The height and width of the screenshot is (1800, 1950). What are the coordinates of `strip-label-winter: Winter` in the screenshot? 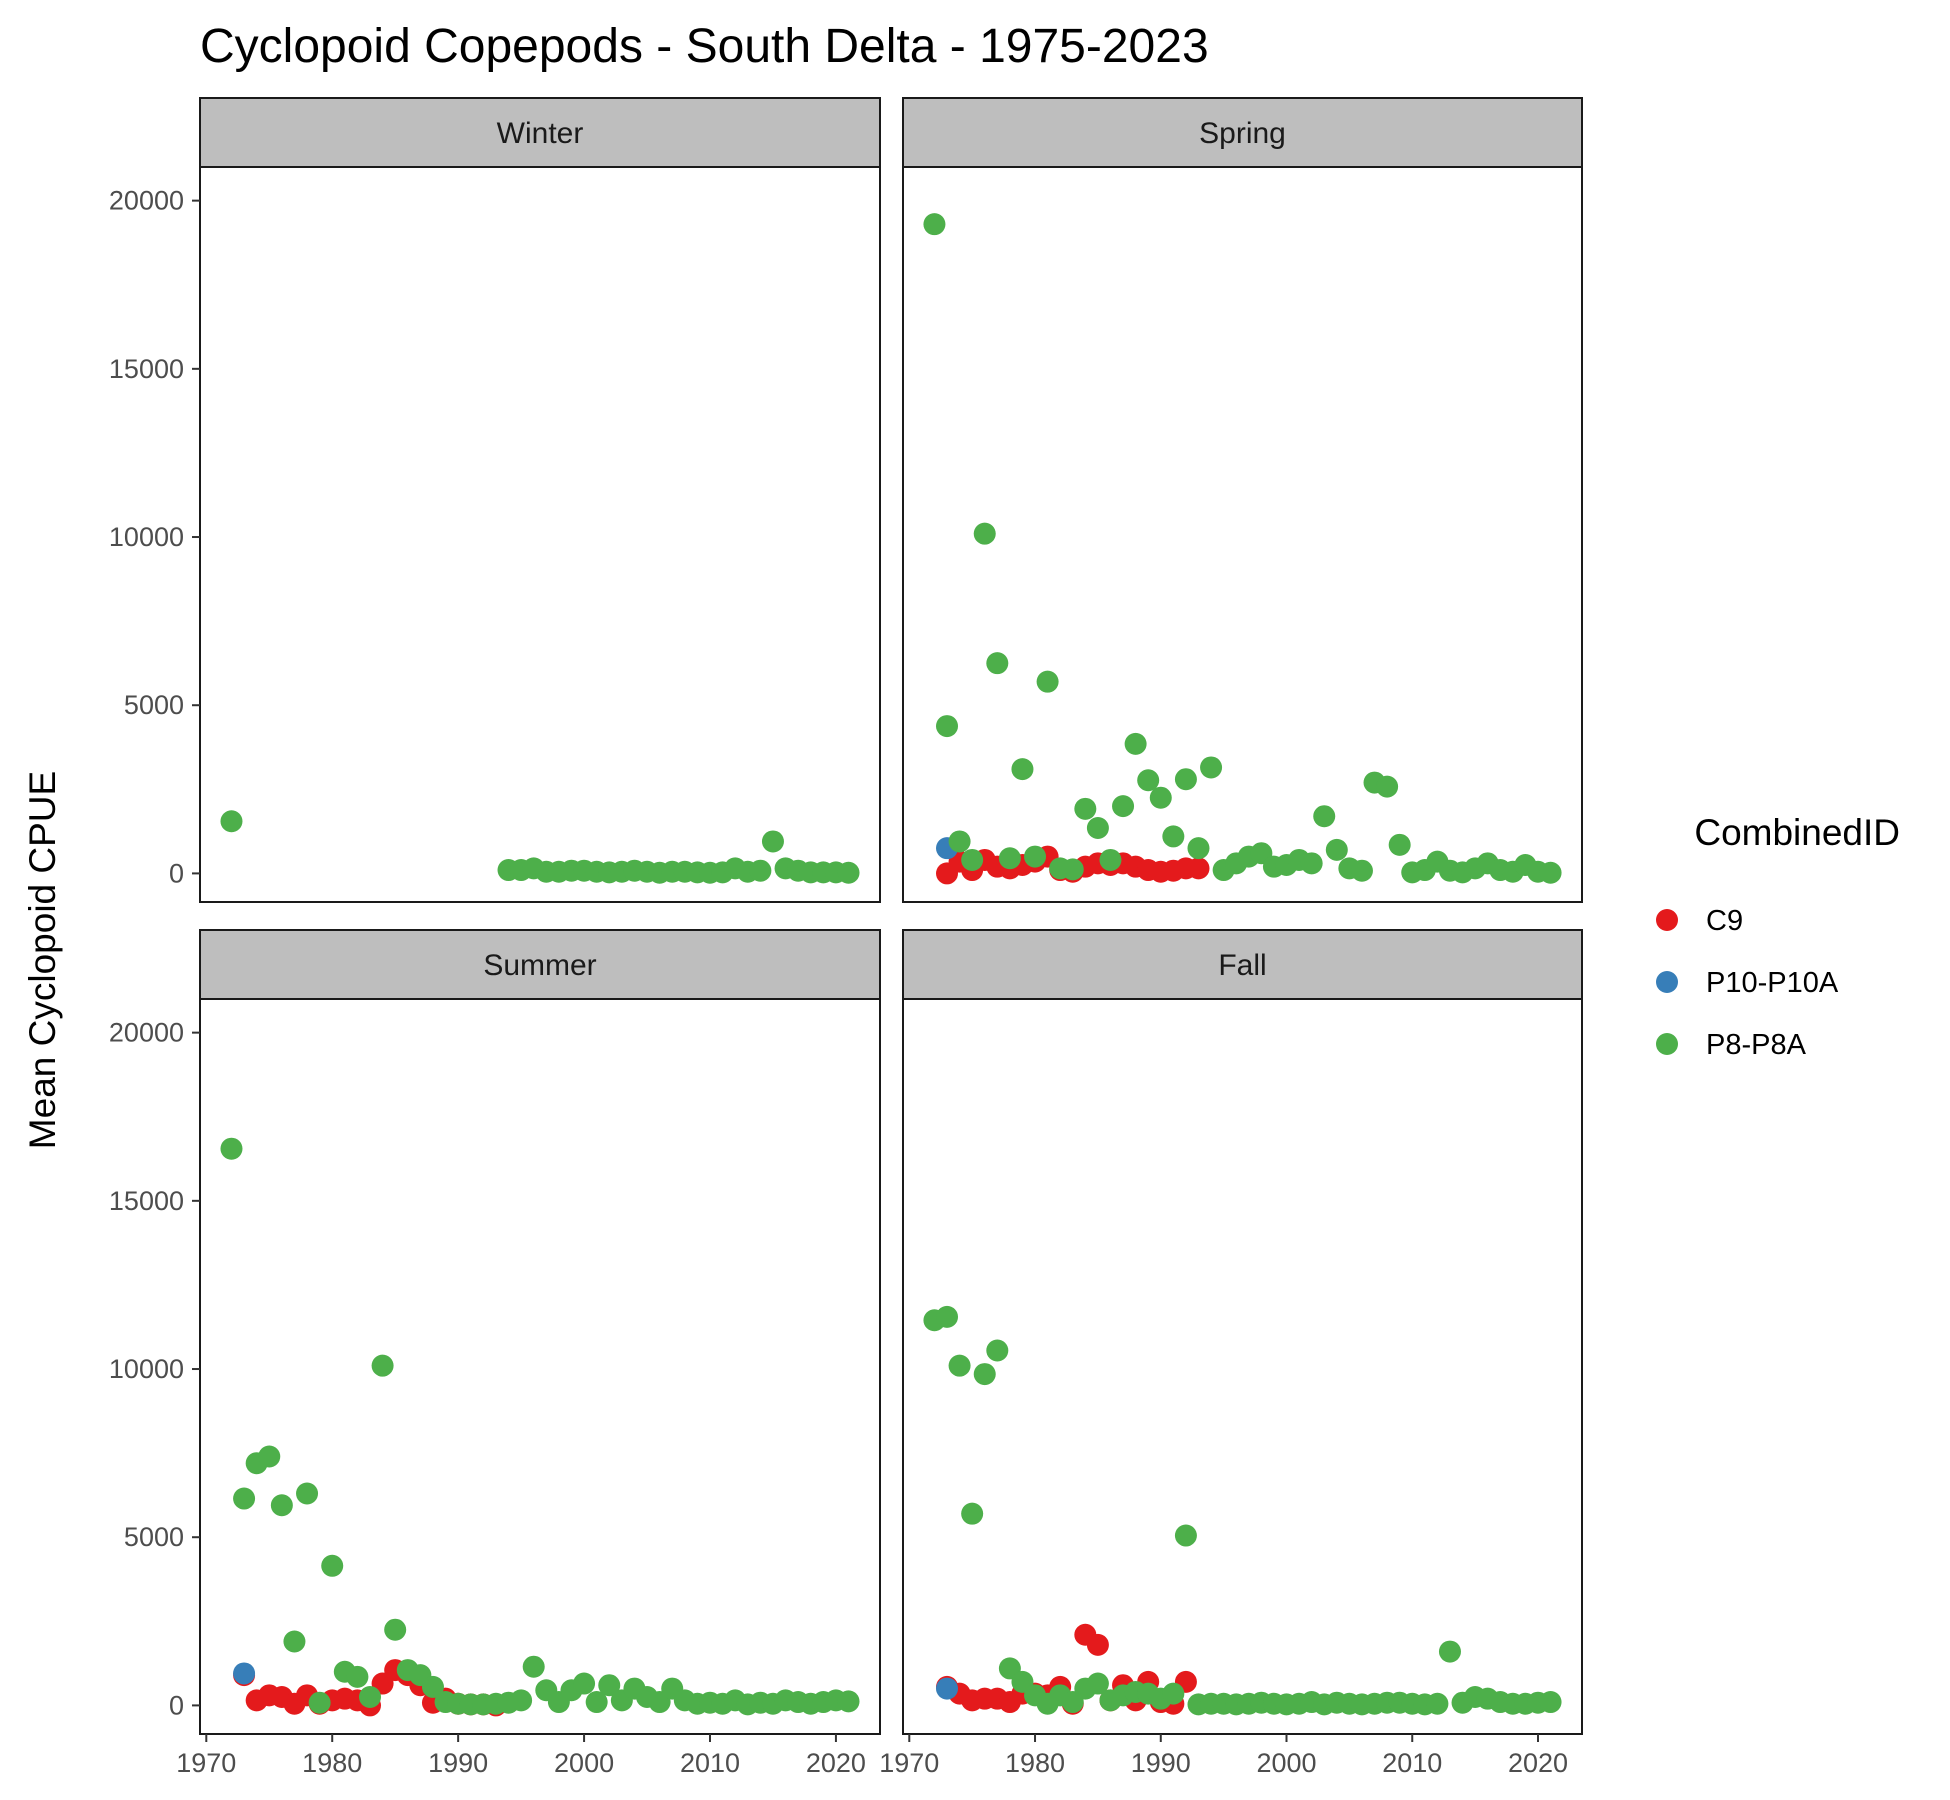 It's located at (540, 133).